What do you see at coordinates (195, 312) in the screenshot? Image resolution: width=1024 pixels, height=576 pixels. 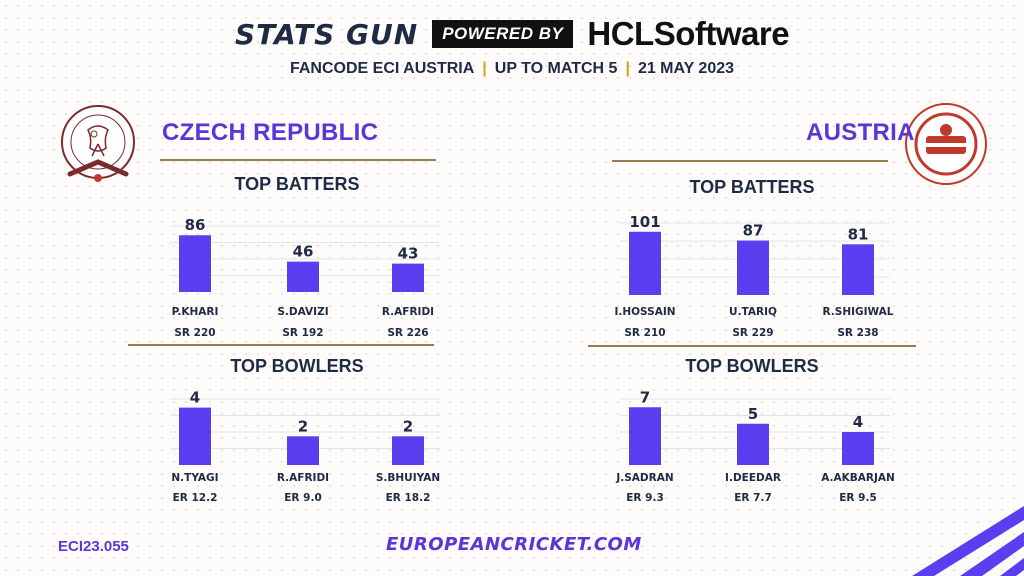 I see `category-label: P.KHARI` at bounding box center [195, 312].